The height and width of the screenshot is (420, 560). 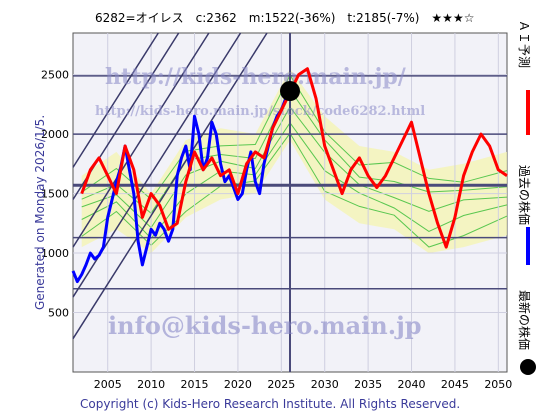 What do you see at coordinates (368, 384) in the screenshot?
I see `x-tick-label: 2035` at bounding box center [368, 384].